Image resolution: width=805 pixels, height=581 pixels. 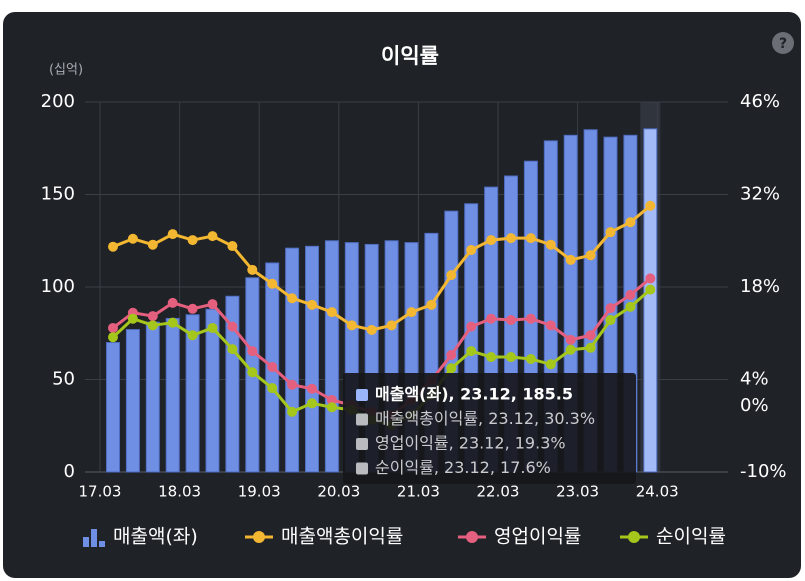 I want to click on legend-label: 순이익률, so click(x=691, y=537).